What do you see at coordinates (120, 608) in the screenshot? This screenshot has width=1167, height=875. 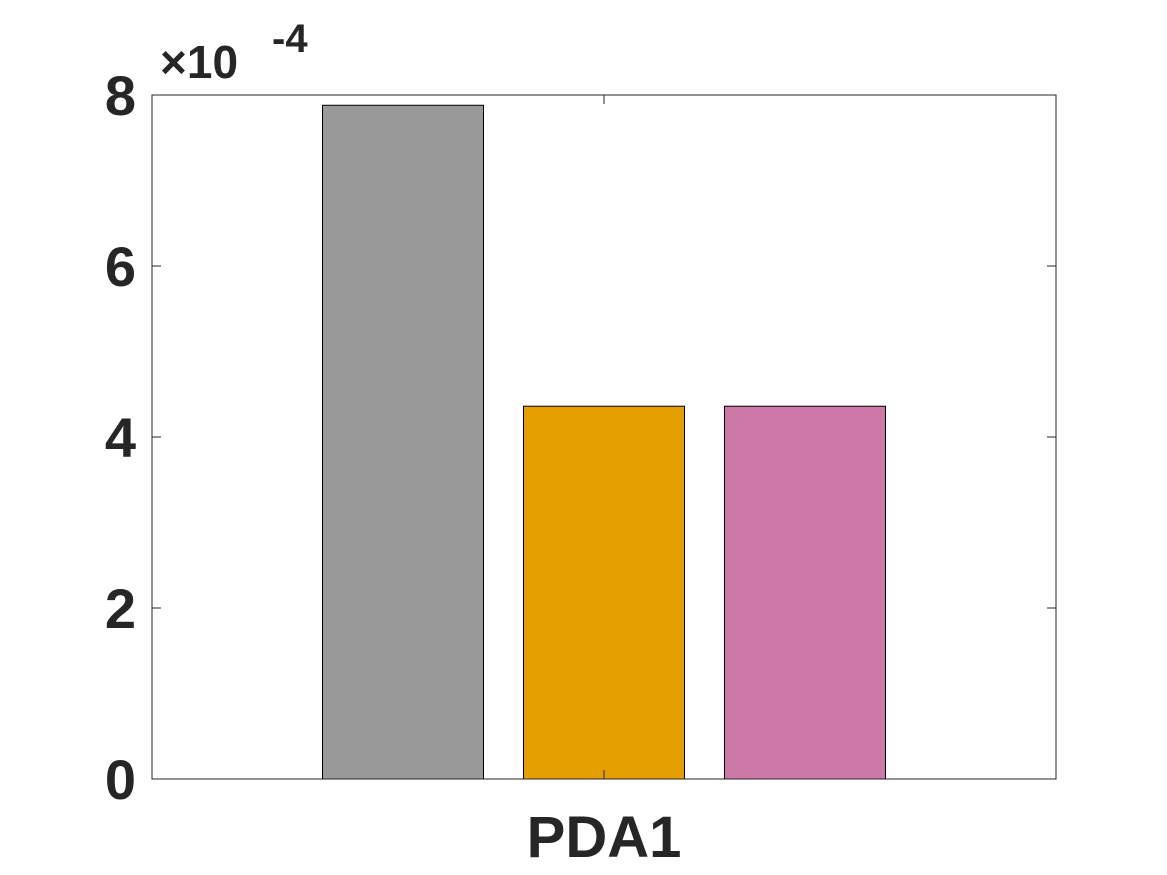 I see `y-tick-label: 2` at bounding box center [120, 608].